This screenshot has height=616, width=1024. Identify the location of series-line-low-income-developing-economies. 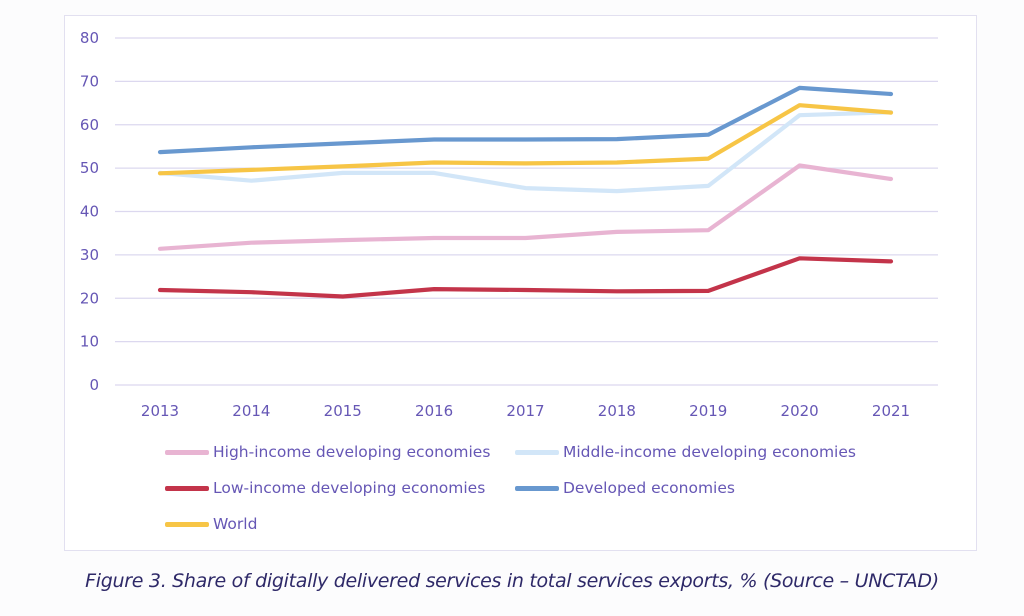
(525, 277).